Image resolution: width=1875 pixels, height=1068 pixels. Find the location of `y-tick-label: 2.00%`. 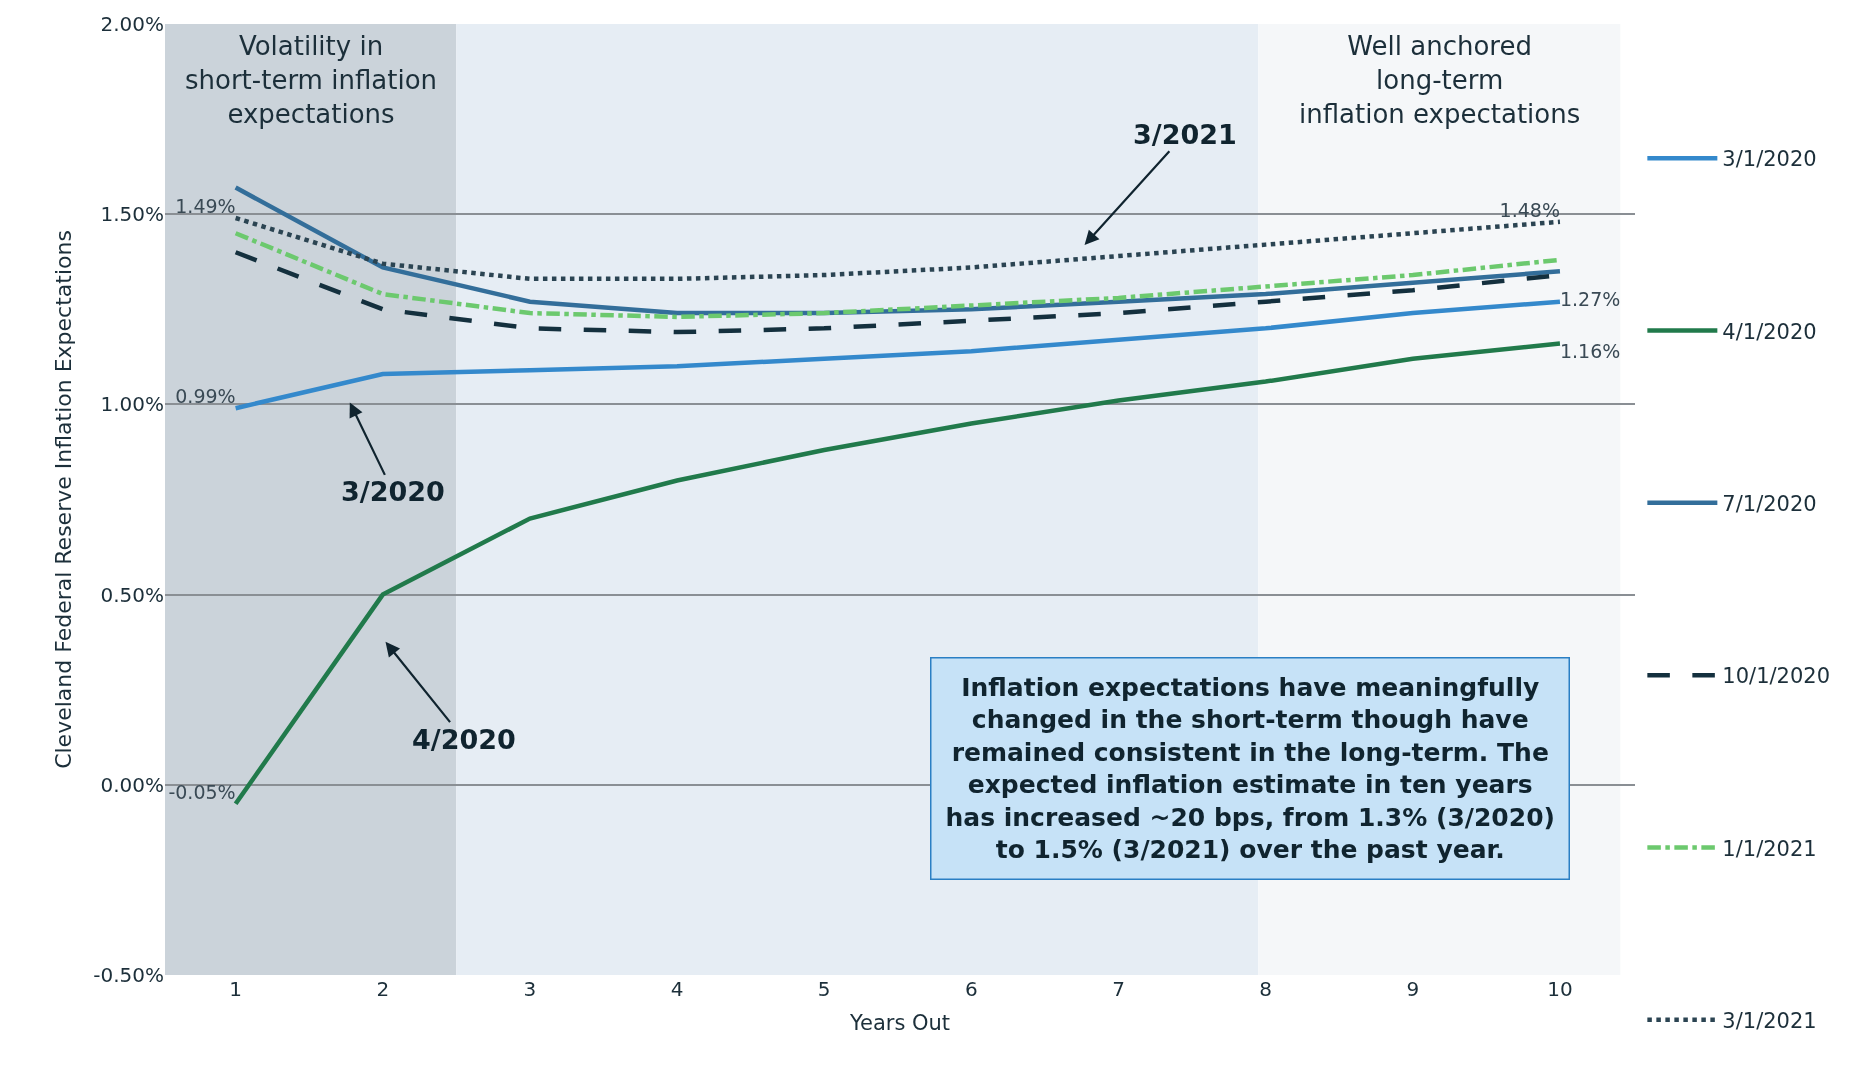

y-tick-label: 2.00% is located at coordinates (132, 24).